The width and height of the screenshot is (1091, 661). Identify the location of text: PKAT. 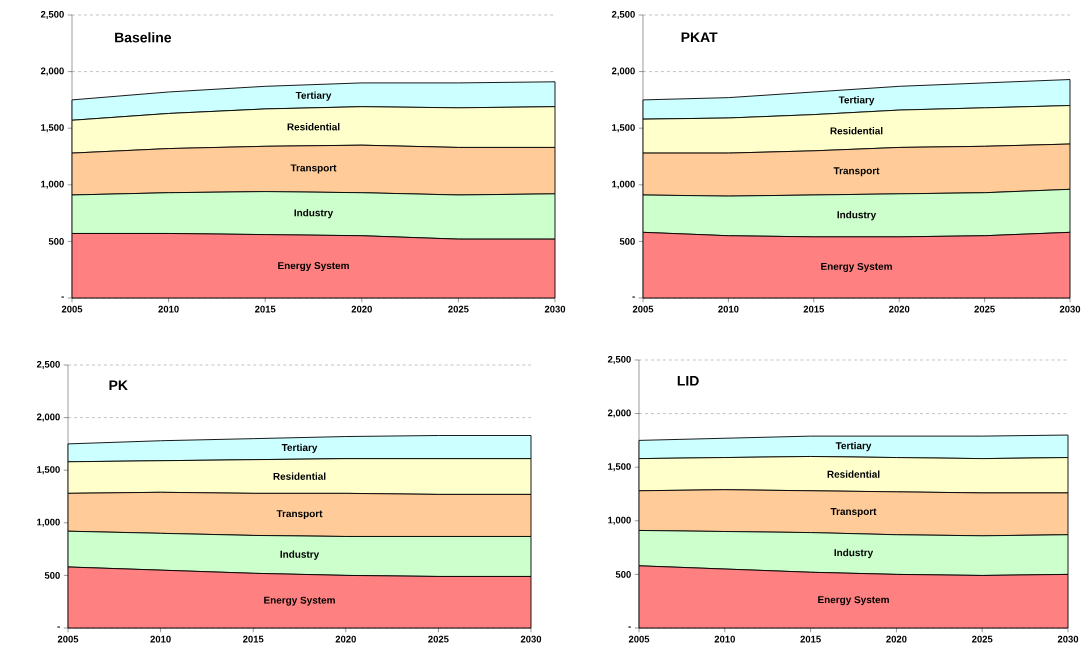
(699, 37).